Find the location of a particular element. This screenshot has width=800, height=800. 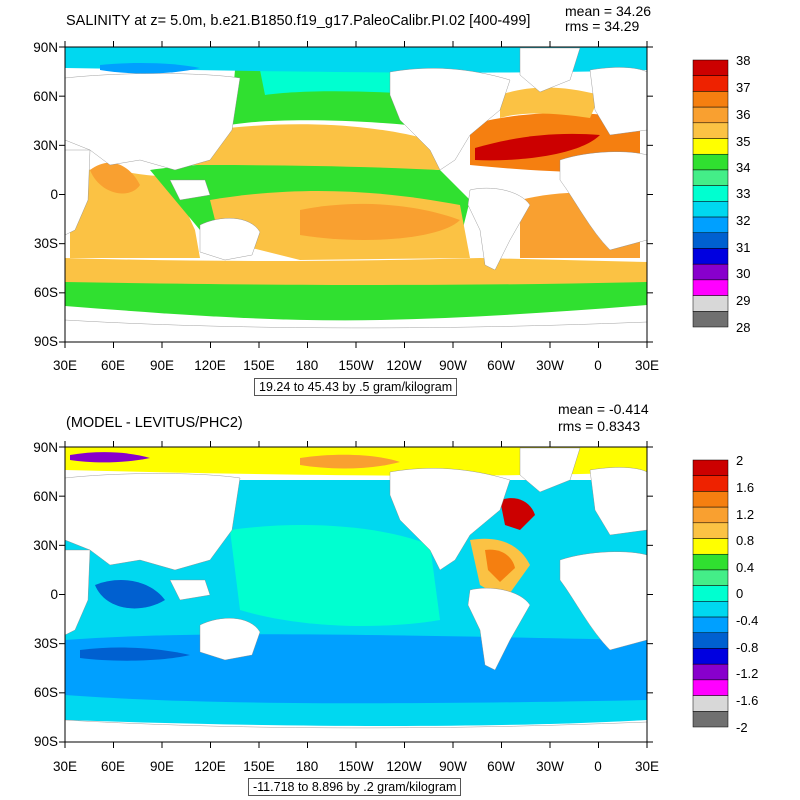

colorbar-bottom-label: -1.2 is located at coordinates (747, 673).